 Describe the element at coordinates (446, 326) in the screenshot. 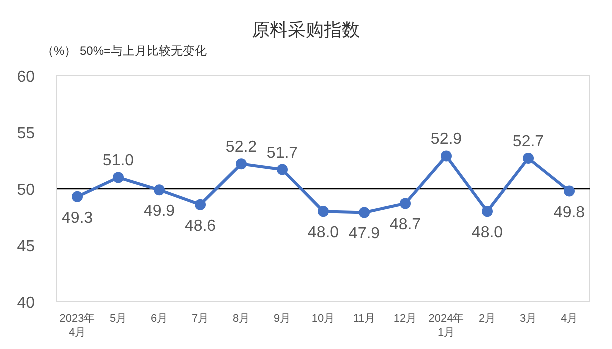

I see `x-tick-label: 2024年 1月` at that location.